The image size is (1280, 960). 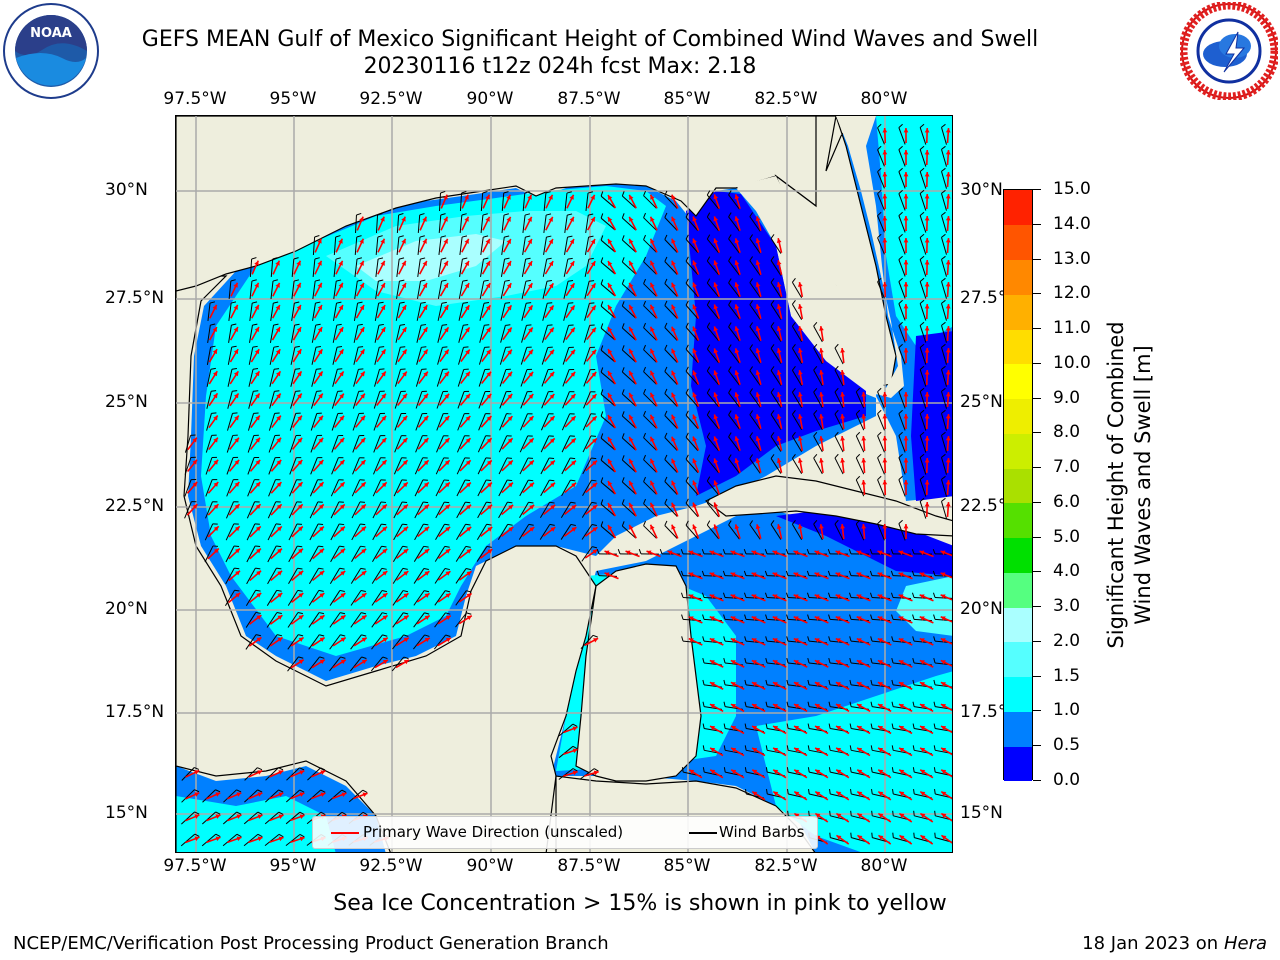 What do you see at coordinates (1018, 555) in the screenshot?
I see `colorbar-segment` at bounding box center [1018, 555].